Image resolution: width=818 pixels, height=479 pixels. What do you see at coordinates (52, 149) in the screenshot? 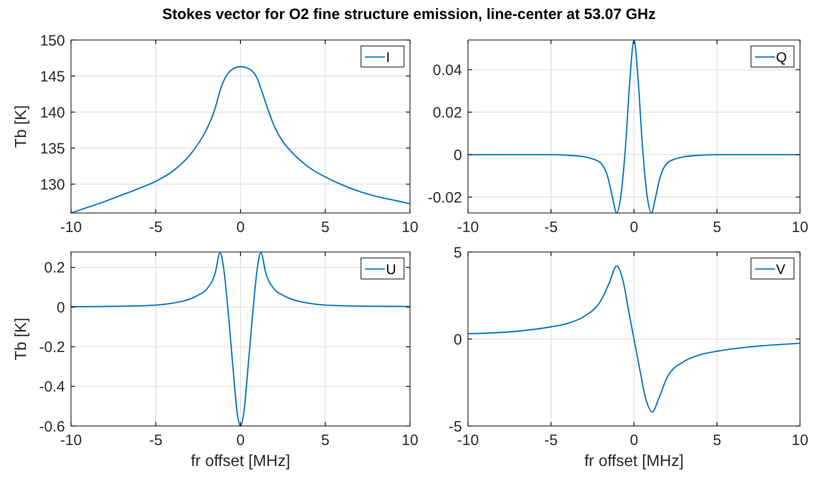
I see `y-tick-label: 135` at bounding box center [52, 149].